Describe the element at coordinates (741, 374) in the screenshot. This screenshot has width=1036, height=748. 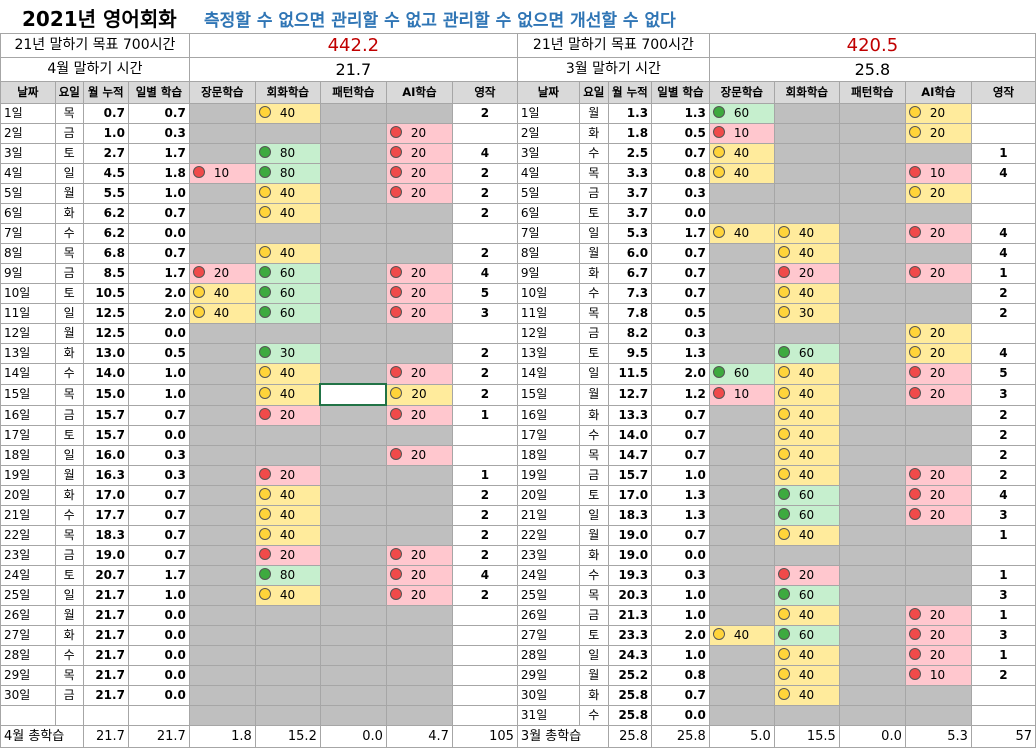
I see `right-cell-long-study: 60` at that location.